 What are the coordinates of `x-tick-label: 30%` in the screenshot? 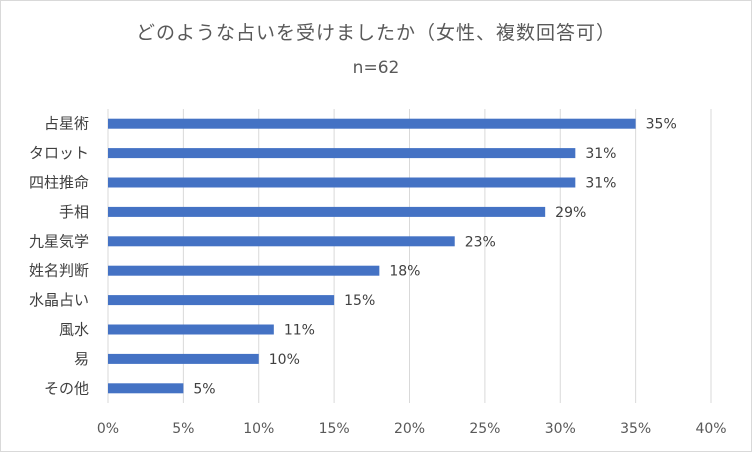 It's located at (560, 429).